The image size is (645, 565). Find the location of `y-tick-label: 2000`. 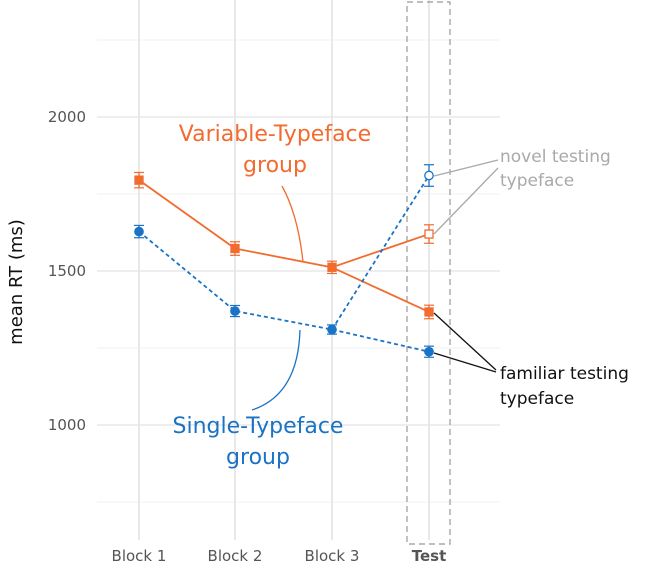

y-tick-label: 2000 is located at coordinates (67, 117).